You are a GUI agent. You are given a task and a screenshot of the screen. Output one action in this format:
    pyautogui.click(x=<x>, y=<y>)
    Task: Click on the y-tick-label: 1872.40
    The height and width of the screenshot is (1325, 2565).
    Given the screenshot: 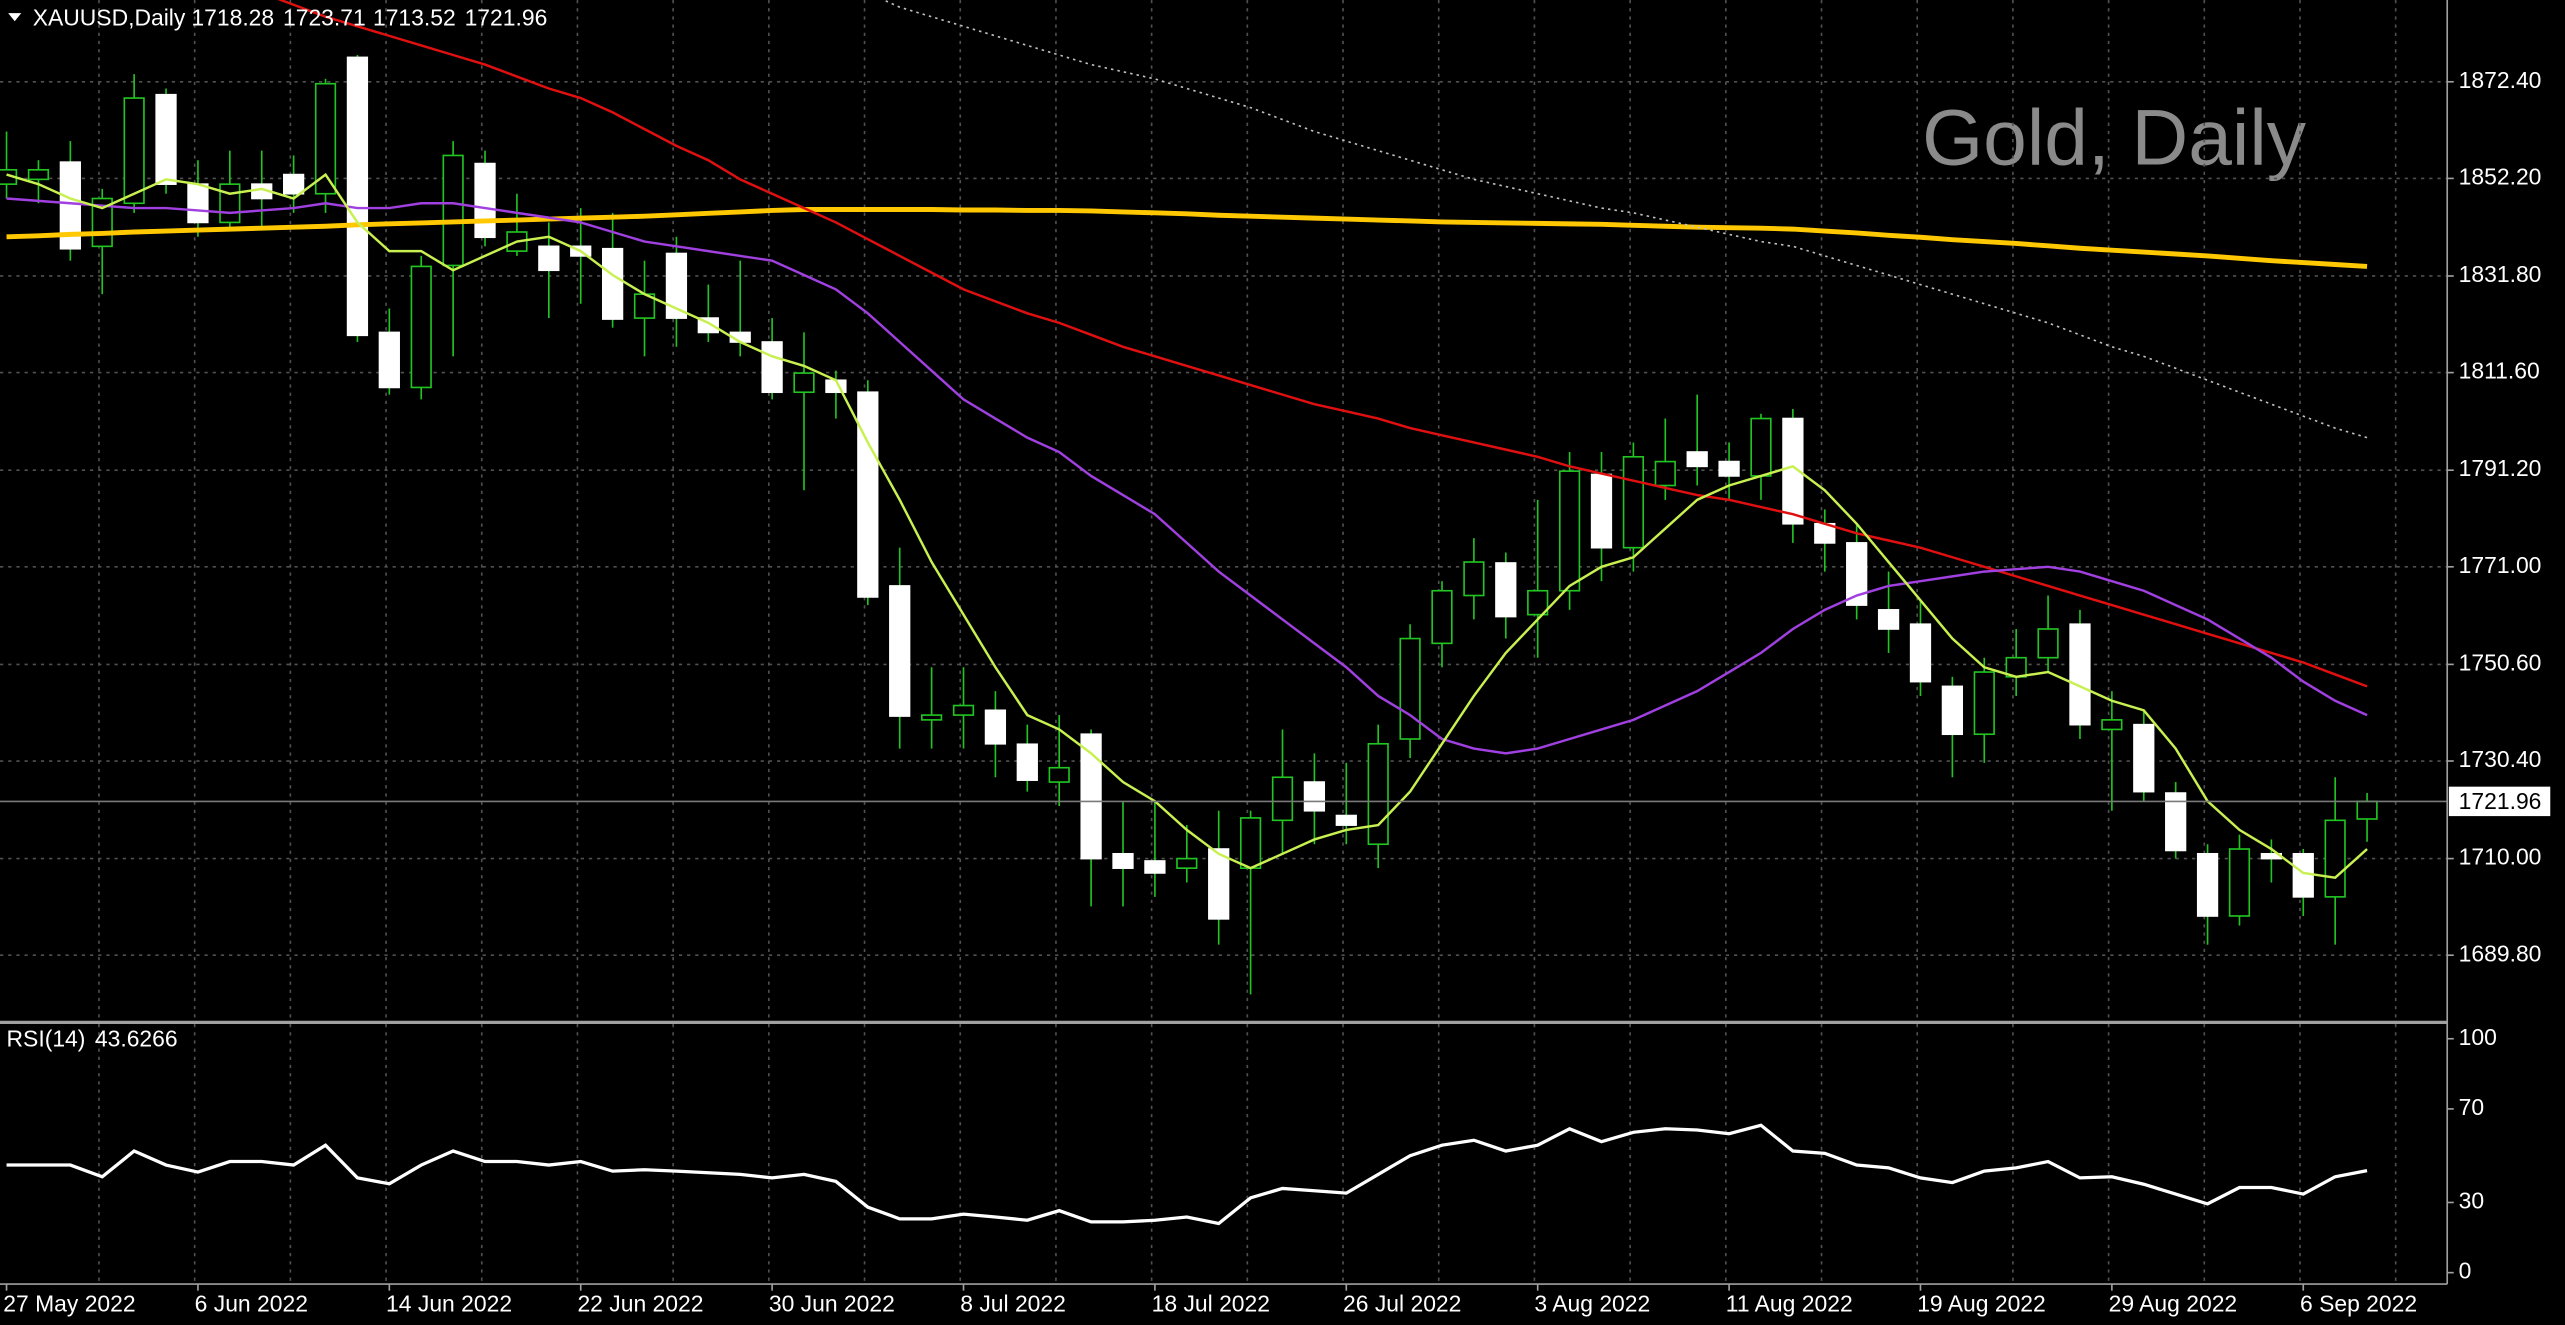 What is the action you would take?
    pyautogui.click(x=2500, y=80)
    